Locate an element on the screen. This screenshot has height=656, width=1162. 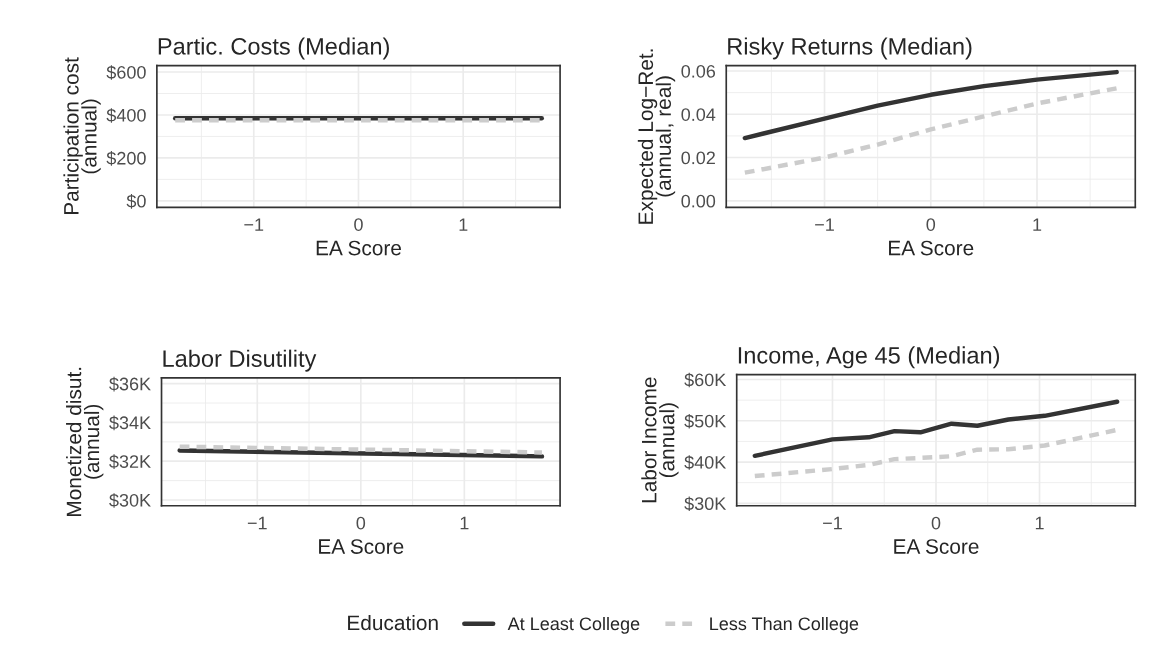
legend-title: Education is located at coordinates (393, 622).